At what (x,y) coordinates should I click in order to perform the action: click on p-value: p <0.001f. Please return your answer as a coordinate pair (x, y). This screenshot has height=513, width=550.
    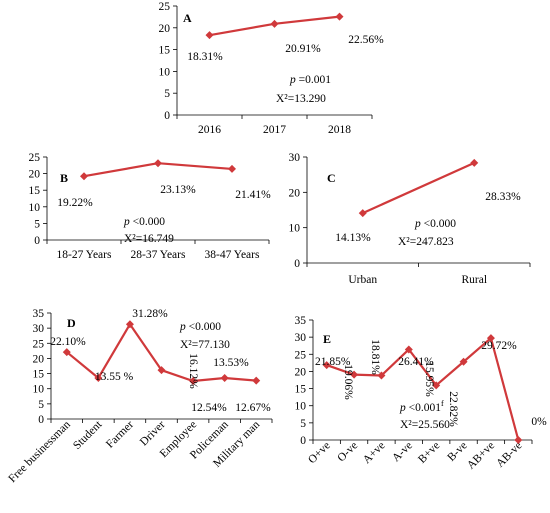
    Looking at the image, I should click on (421, 406).